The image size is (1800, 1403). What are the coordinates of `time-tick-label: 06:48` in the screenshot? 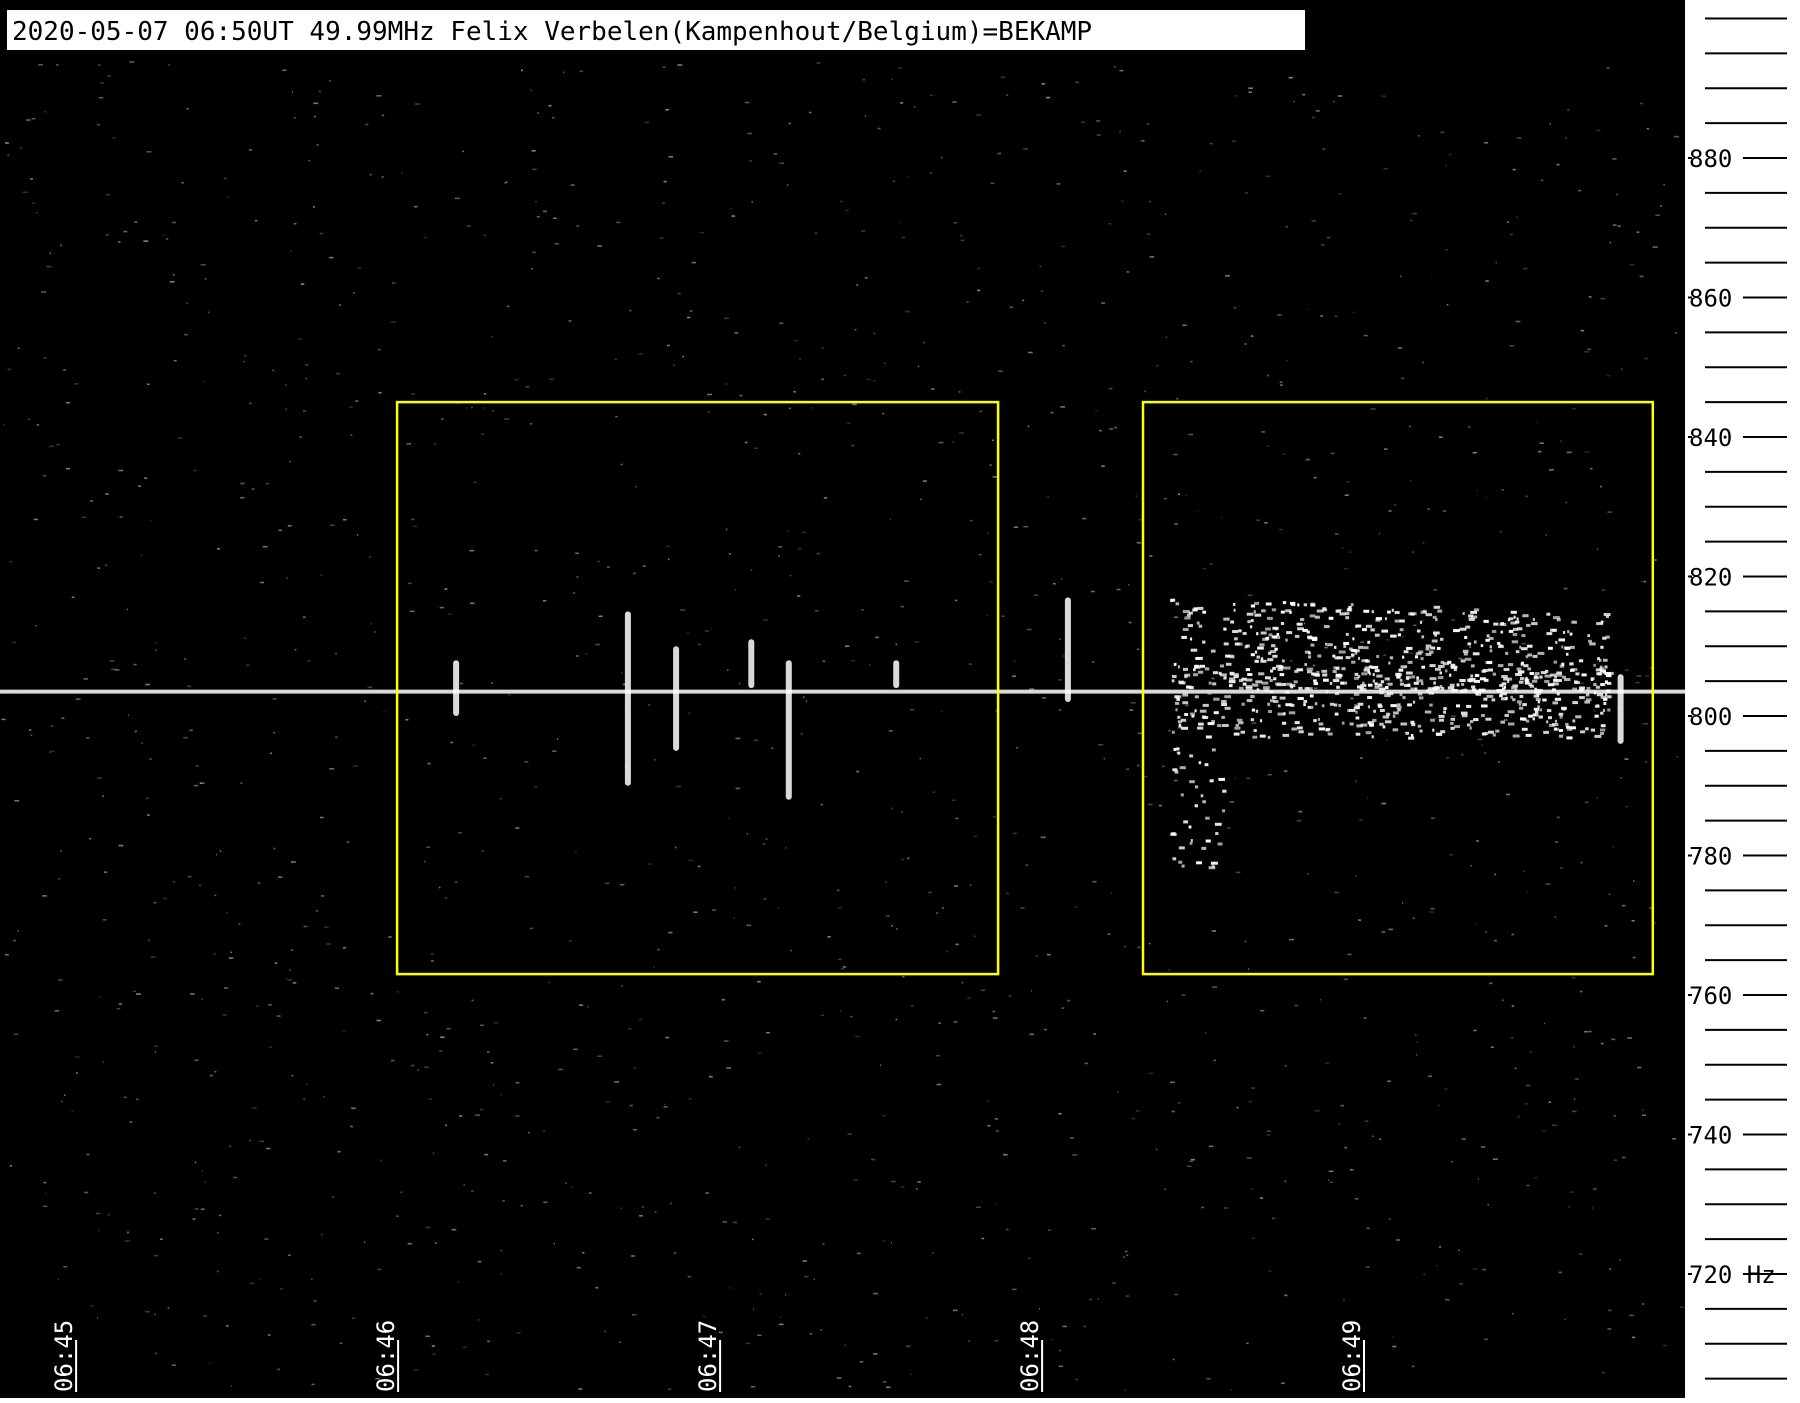 It's located at (1030, 1356).